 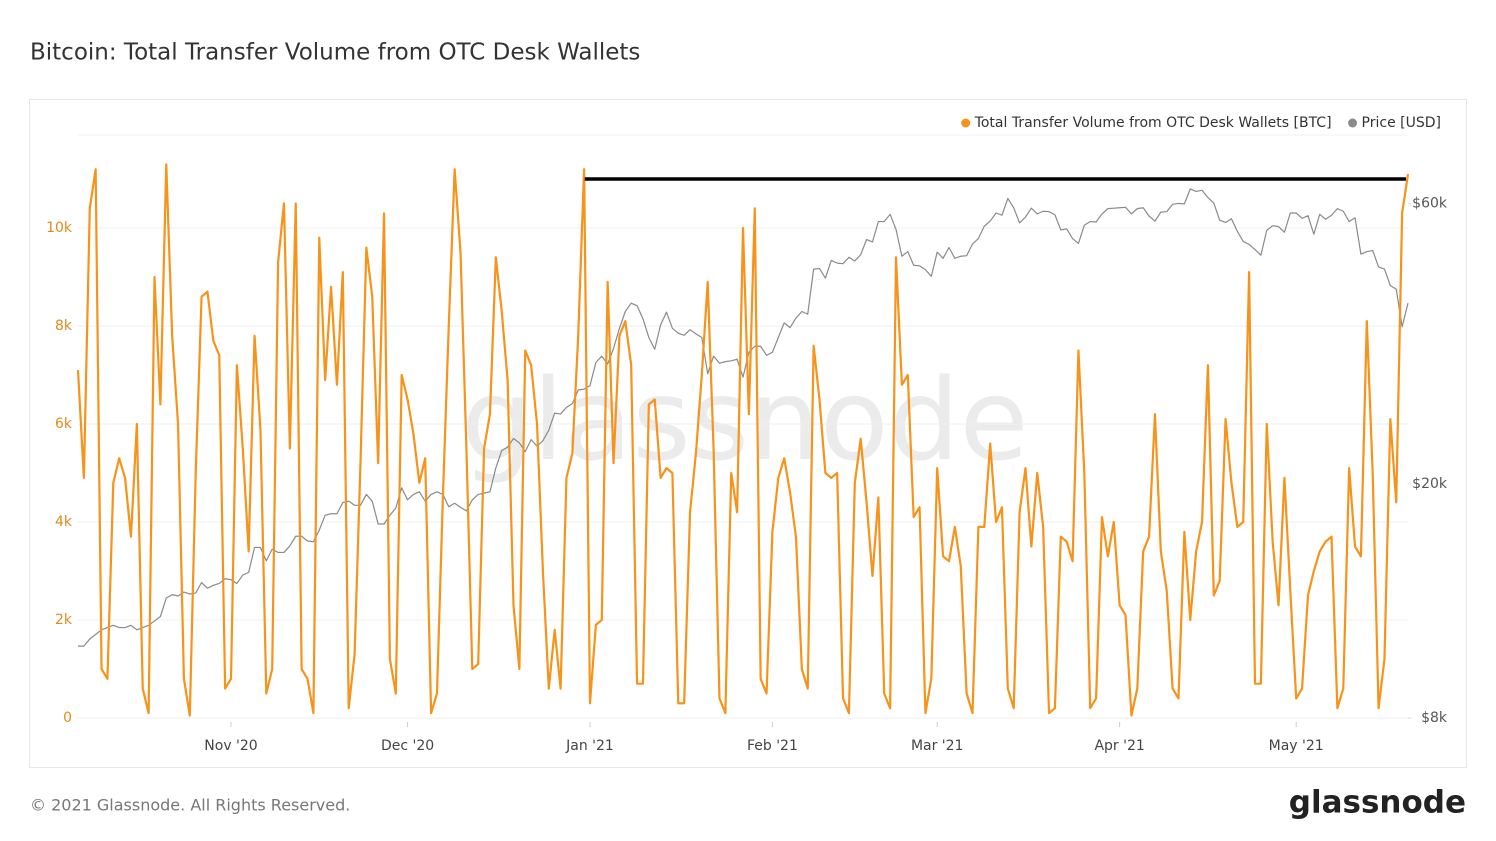 What do you see at coordinates (937, 746) in the screenshot?
I see `x-tick-label: Mar '21` at bounding box center [937, 746].